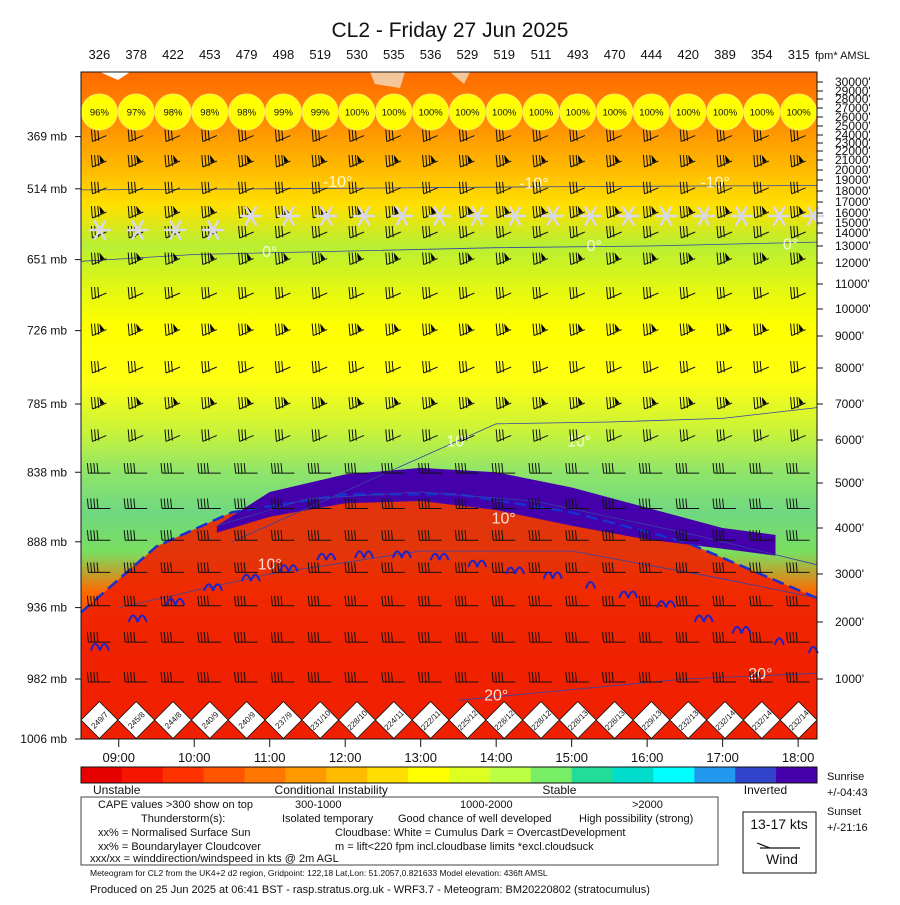 This screenshot has width=900, height=905. What do you see at coordinates (477, 216) in the screenshot?
I see `snowflake-icon` at bounding box center [477, 216].